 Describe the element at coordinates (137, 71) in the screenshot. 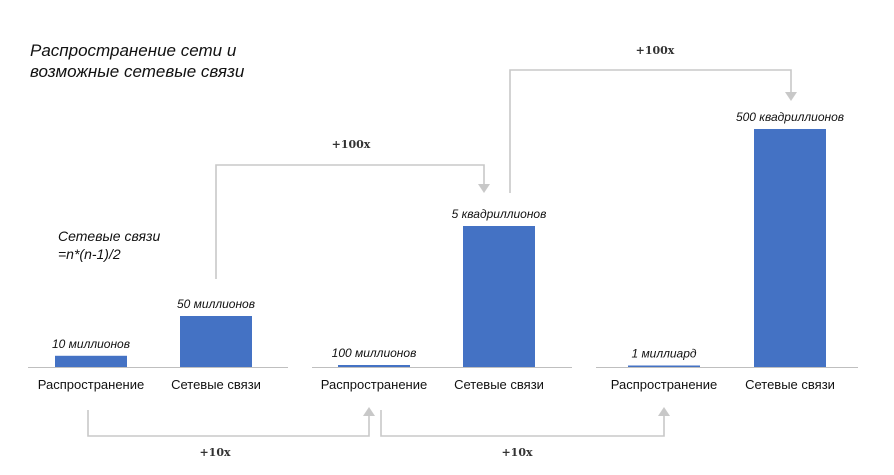

I see `title-line-2: возможные сетевые связи` at that location.